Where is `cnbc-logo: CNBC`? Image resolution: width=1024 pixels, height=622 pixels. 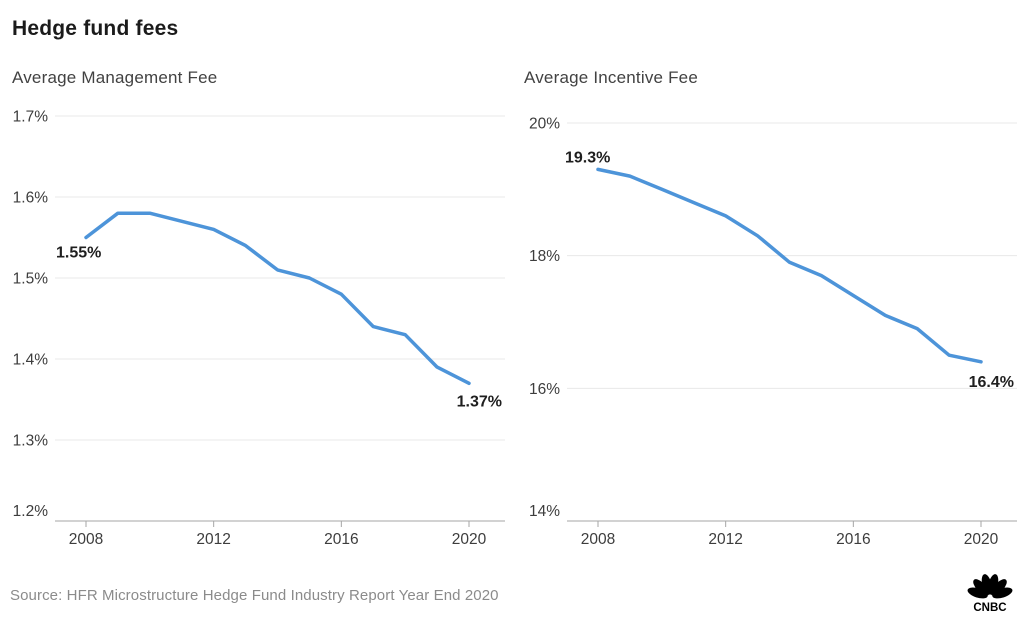
cnbc-logo: CNBC is located at coordinates (990, 593).